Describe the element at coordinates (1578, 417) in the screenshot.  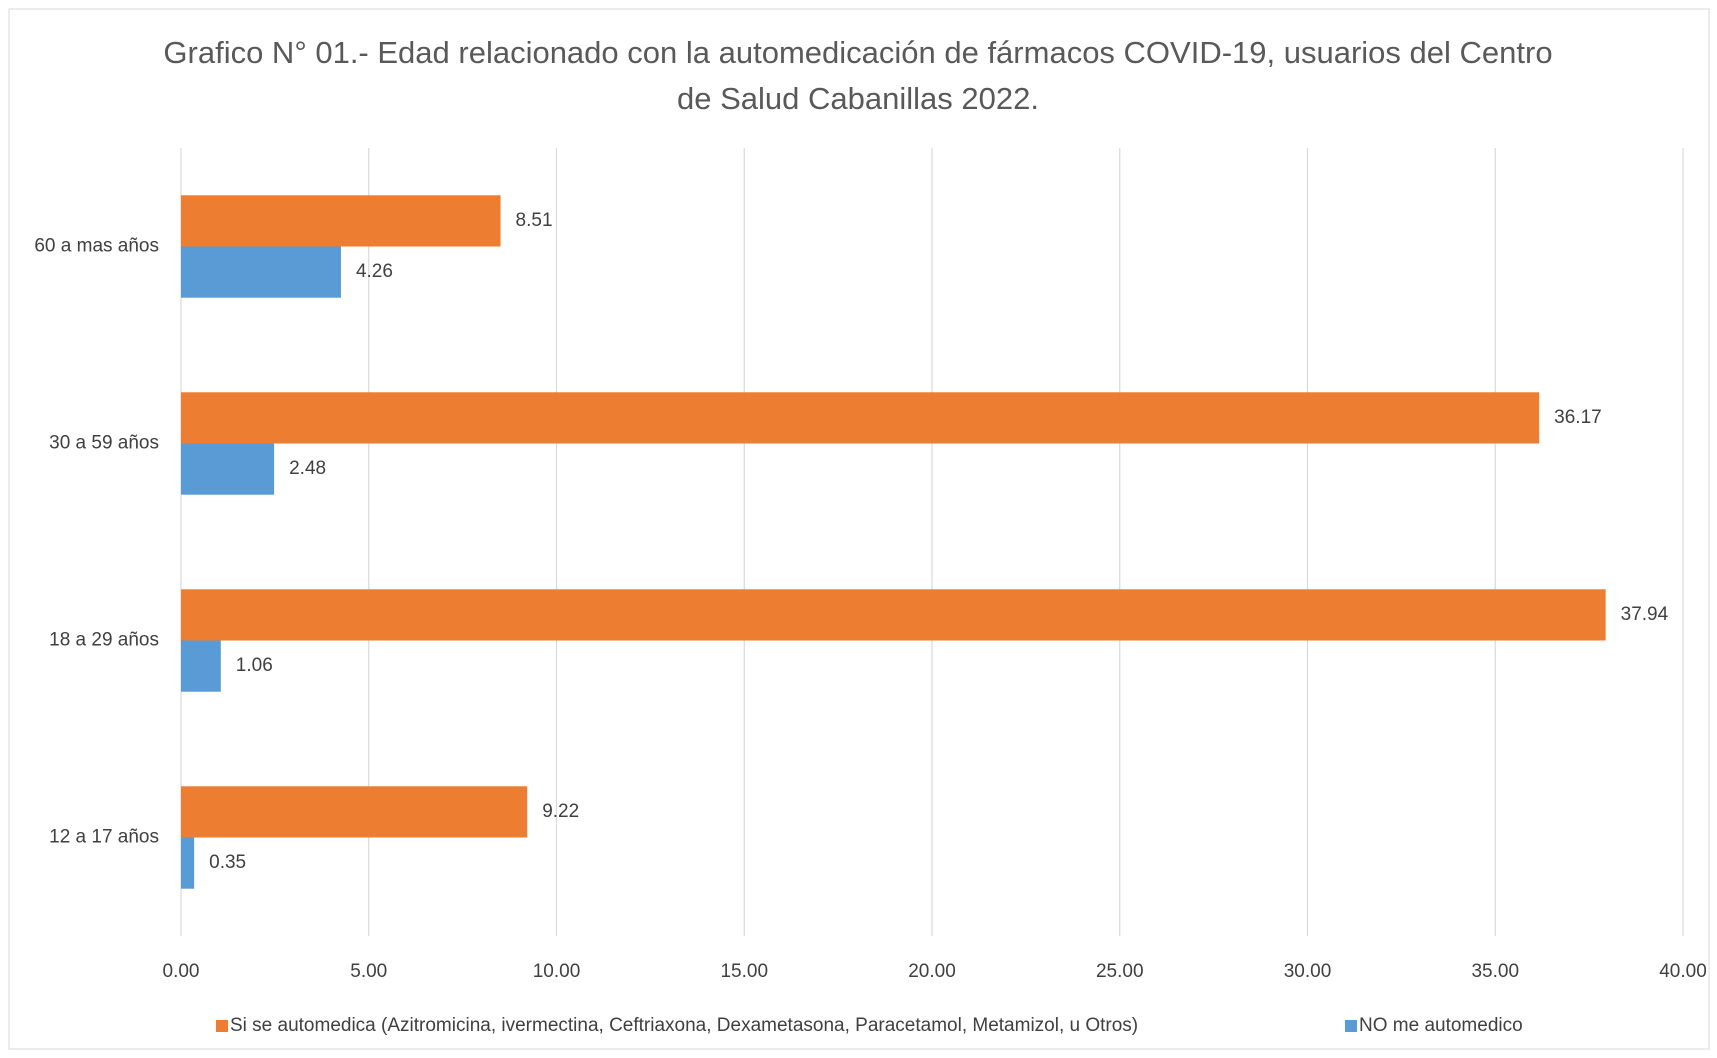
I see `data-label: 36.17` at that location.